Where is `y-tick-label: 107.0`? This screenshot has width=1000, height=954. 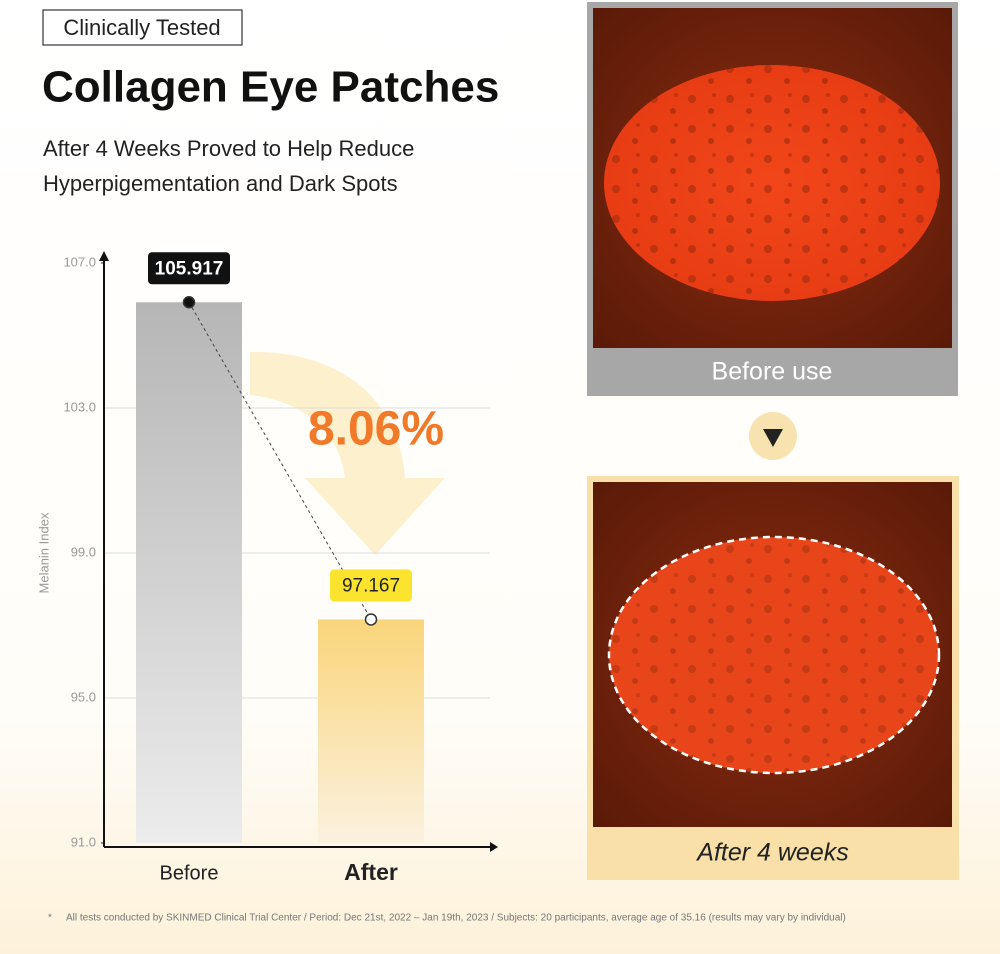
y-tick-label: 107.0 is located at coordinates (79, 261).